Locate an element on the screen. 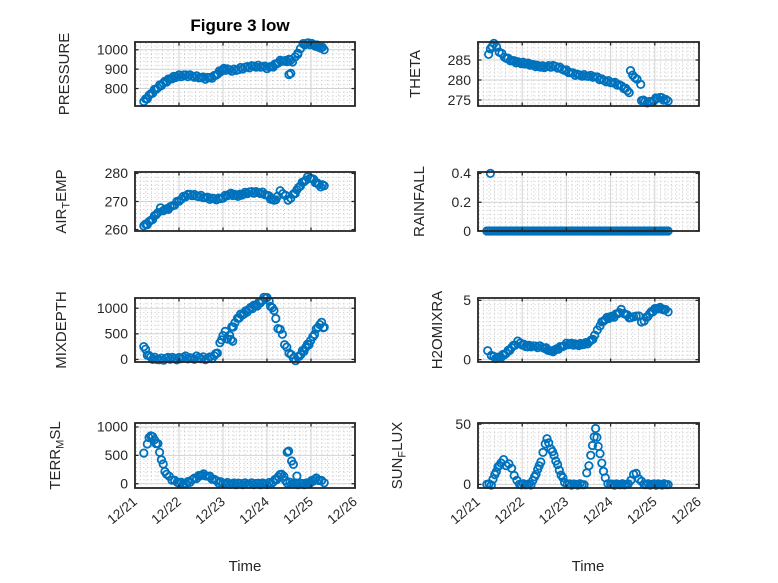  y-tick-label: 900 is located at coordinates (117, 69).